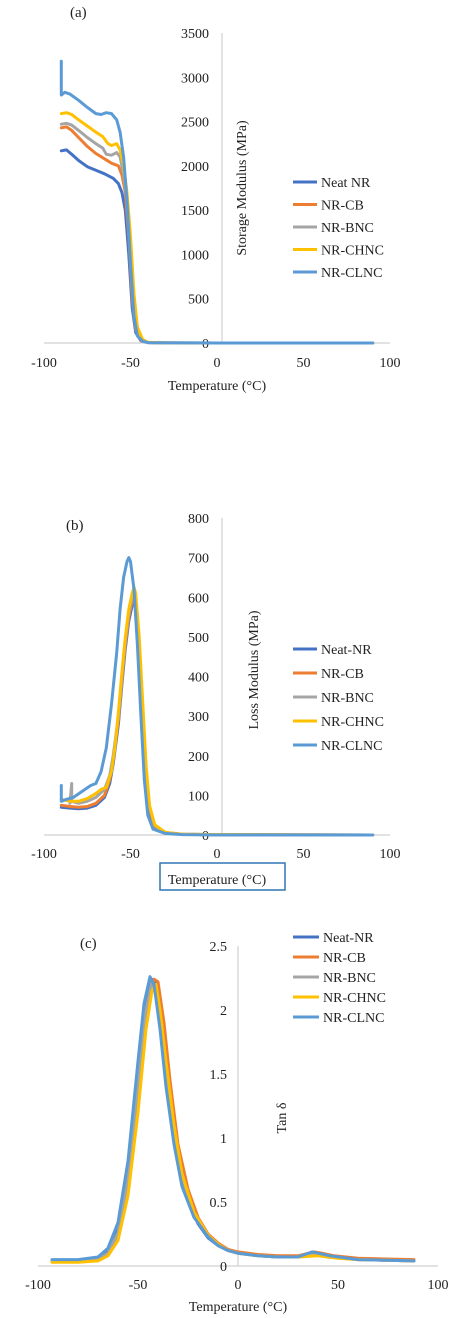 The image size is (474, 1318). What do you see at coordinates (242, 188) in the screenshot?
I see `y-axis-title: Storage Modulus (MPa)` at bounding box center [242, 188].